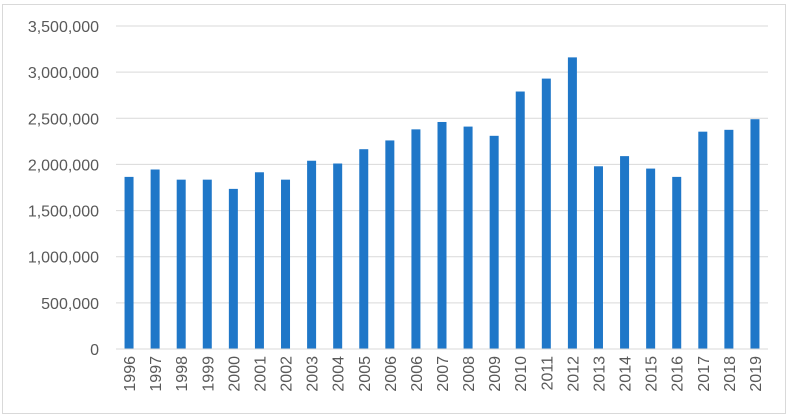 This screenshot has width=790, height=419. Describe the element at coordinates (521, 374) in the screenshot. I see `x-tick-label: 2010` at that location.